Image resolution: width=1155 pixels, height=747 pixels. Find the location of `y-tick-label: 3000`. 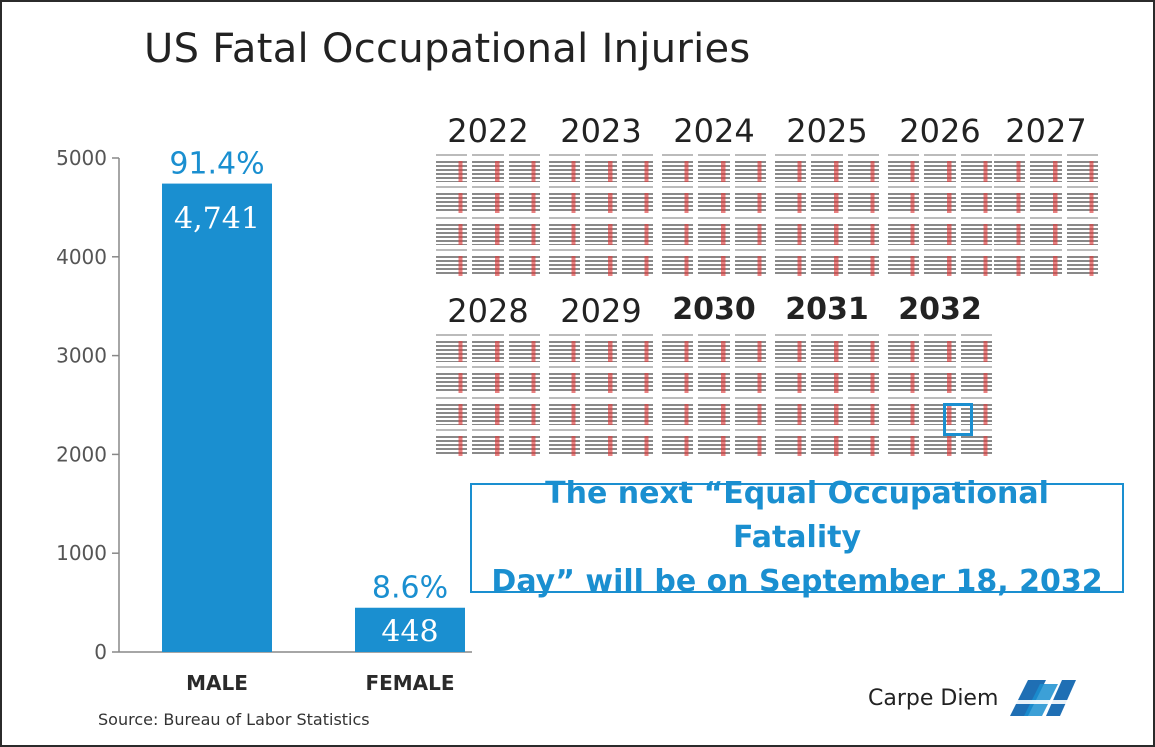

y-tick-label: 3000 is located at coordinates (81, 356).